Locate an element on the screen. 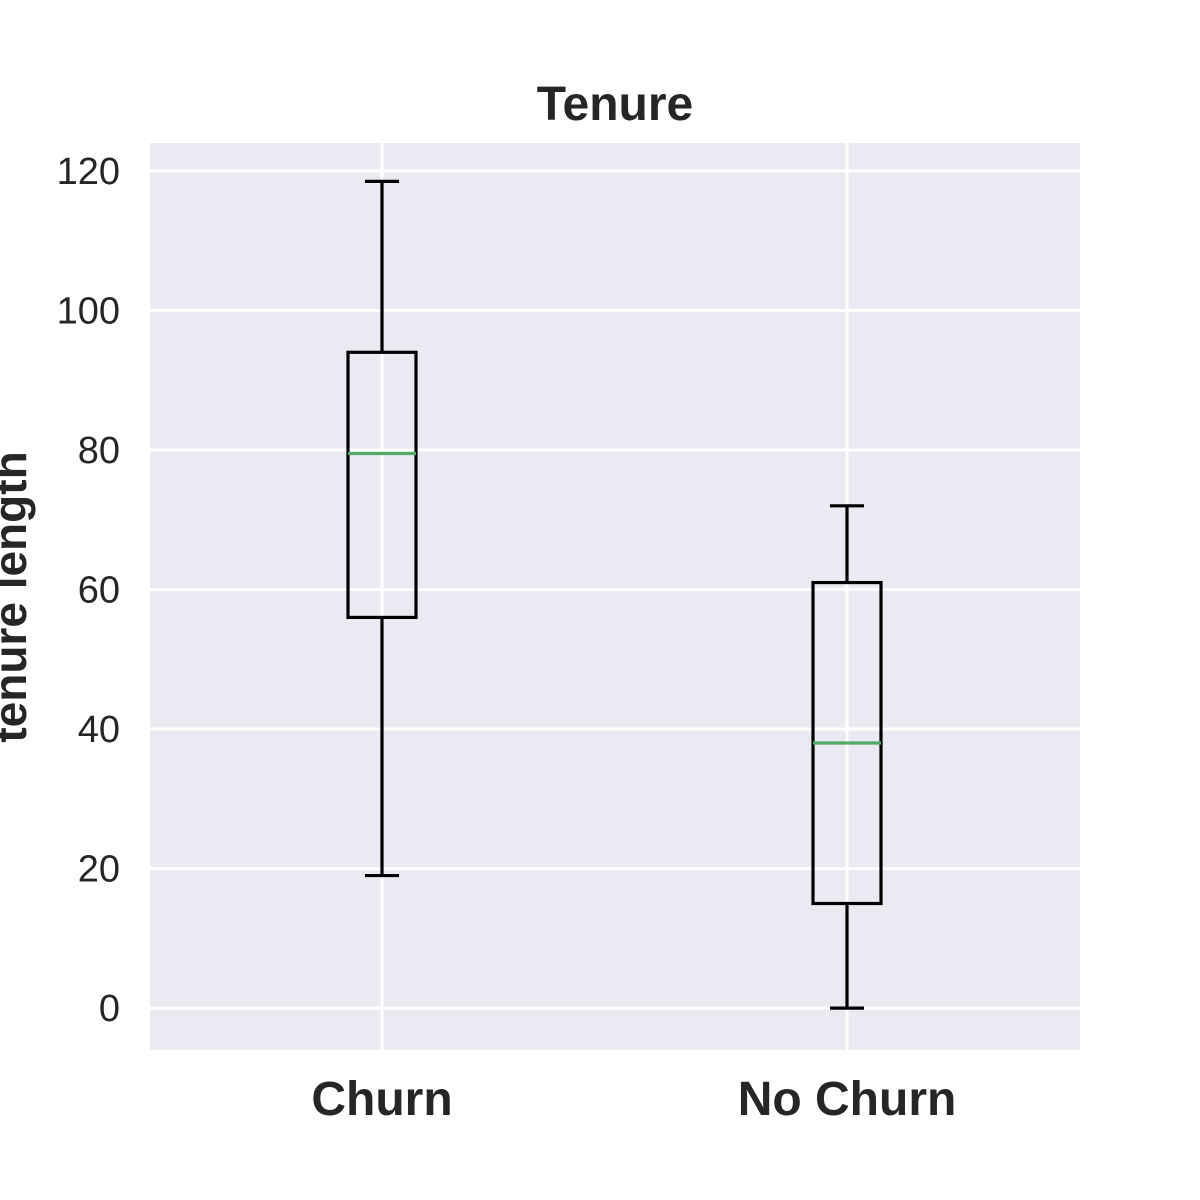 The height and width of the screenshot is (1200, 1200). x-tick-label: Churn is located at coordinates (381, 1099).